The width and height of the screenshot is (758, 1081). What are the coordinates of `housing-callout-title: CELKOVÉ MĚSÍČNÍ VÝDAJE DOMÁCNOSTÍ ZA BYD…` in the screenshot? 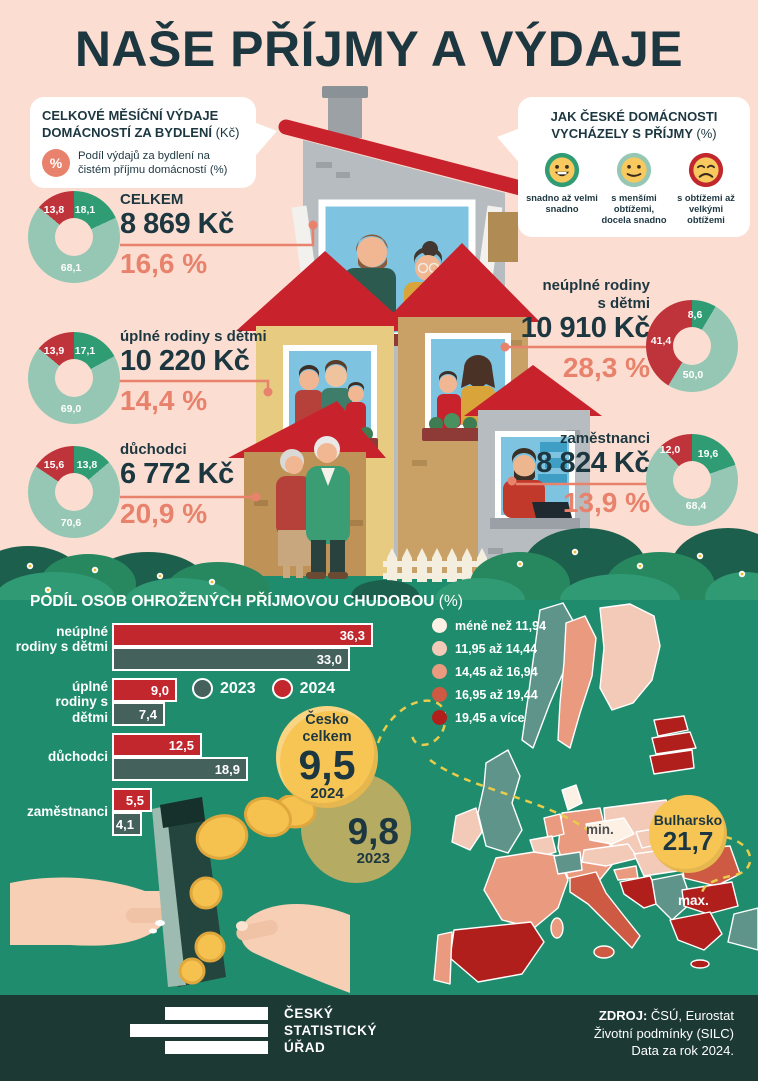 It's located at (141, 124).